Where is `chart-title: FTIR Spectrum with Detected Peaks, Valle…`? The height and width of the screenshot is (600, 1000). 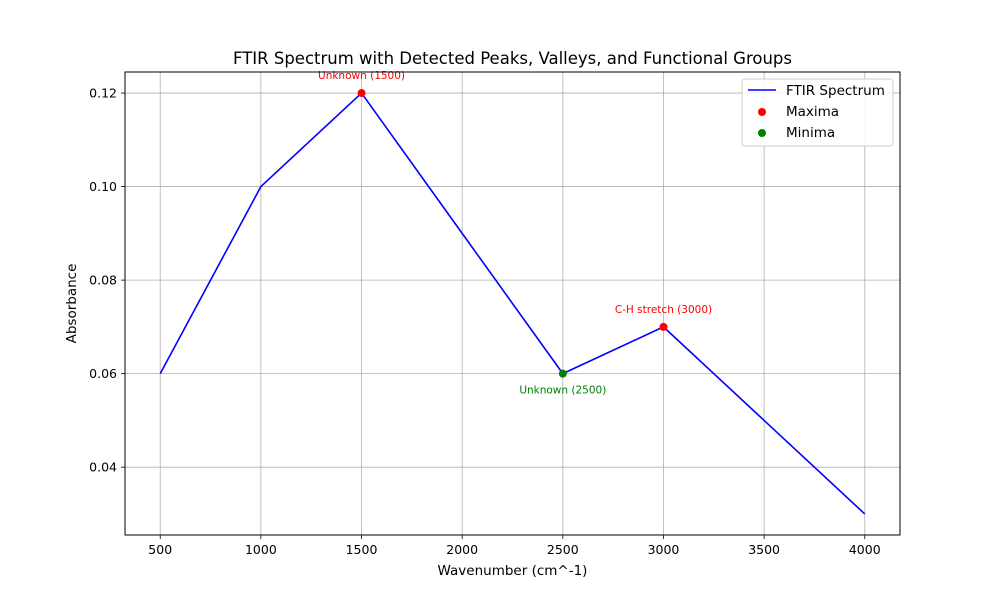 chart-title: FTIR Spectrum with Detected Peaks, Valle… is located at coordinates (512, 58).